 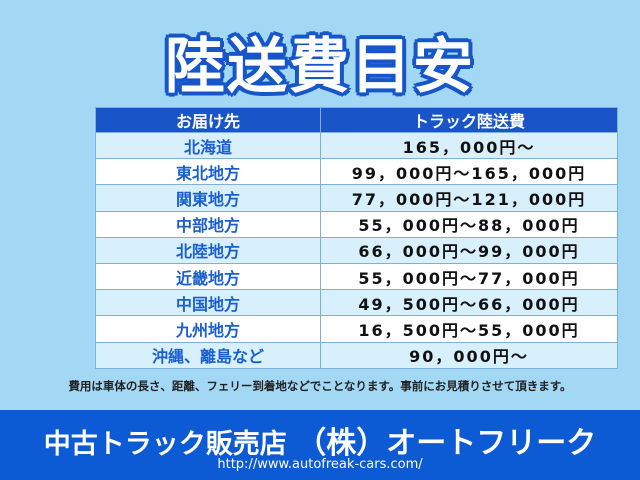 I want to click on page-title: 陸送費目安, so click(x=320, y=67).